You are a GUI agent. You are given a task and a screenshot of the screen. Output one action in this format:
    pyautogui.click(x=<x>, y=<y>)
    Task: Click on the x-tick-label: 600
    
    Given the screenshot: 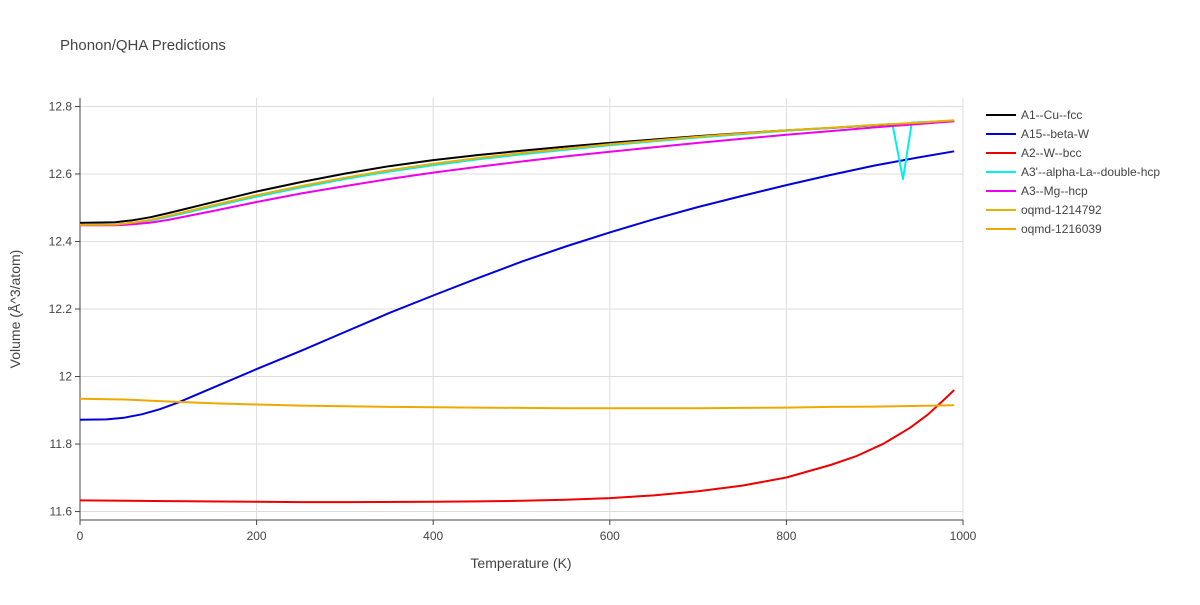 What is the action you would take?
    pyautogui.click(x=610, y=536)
    